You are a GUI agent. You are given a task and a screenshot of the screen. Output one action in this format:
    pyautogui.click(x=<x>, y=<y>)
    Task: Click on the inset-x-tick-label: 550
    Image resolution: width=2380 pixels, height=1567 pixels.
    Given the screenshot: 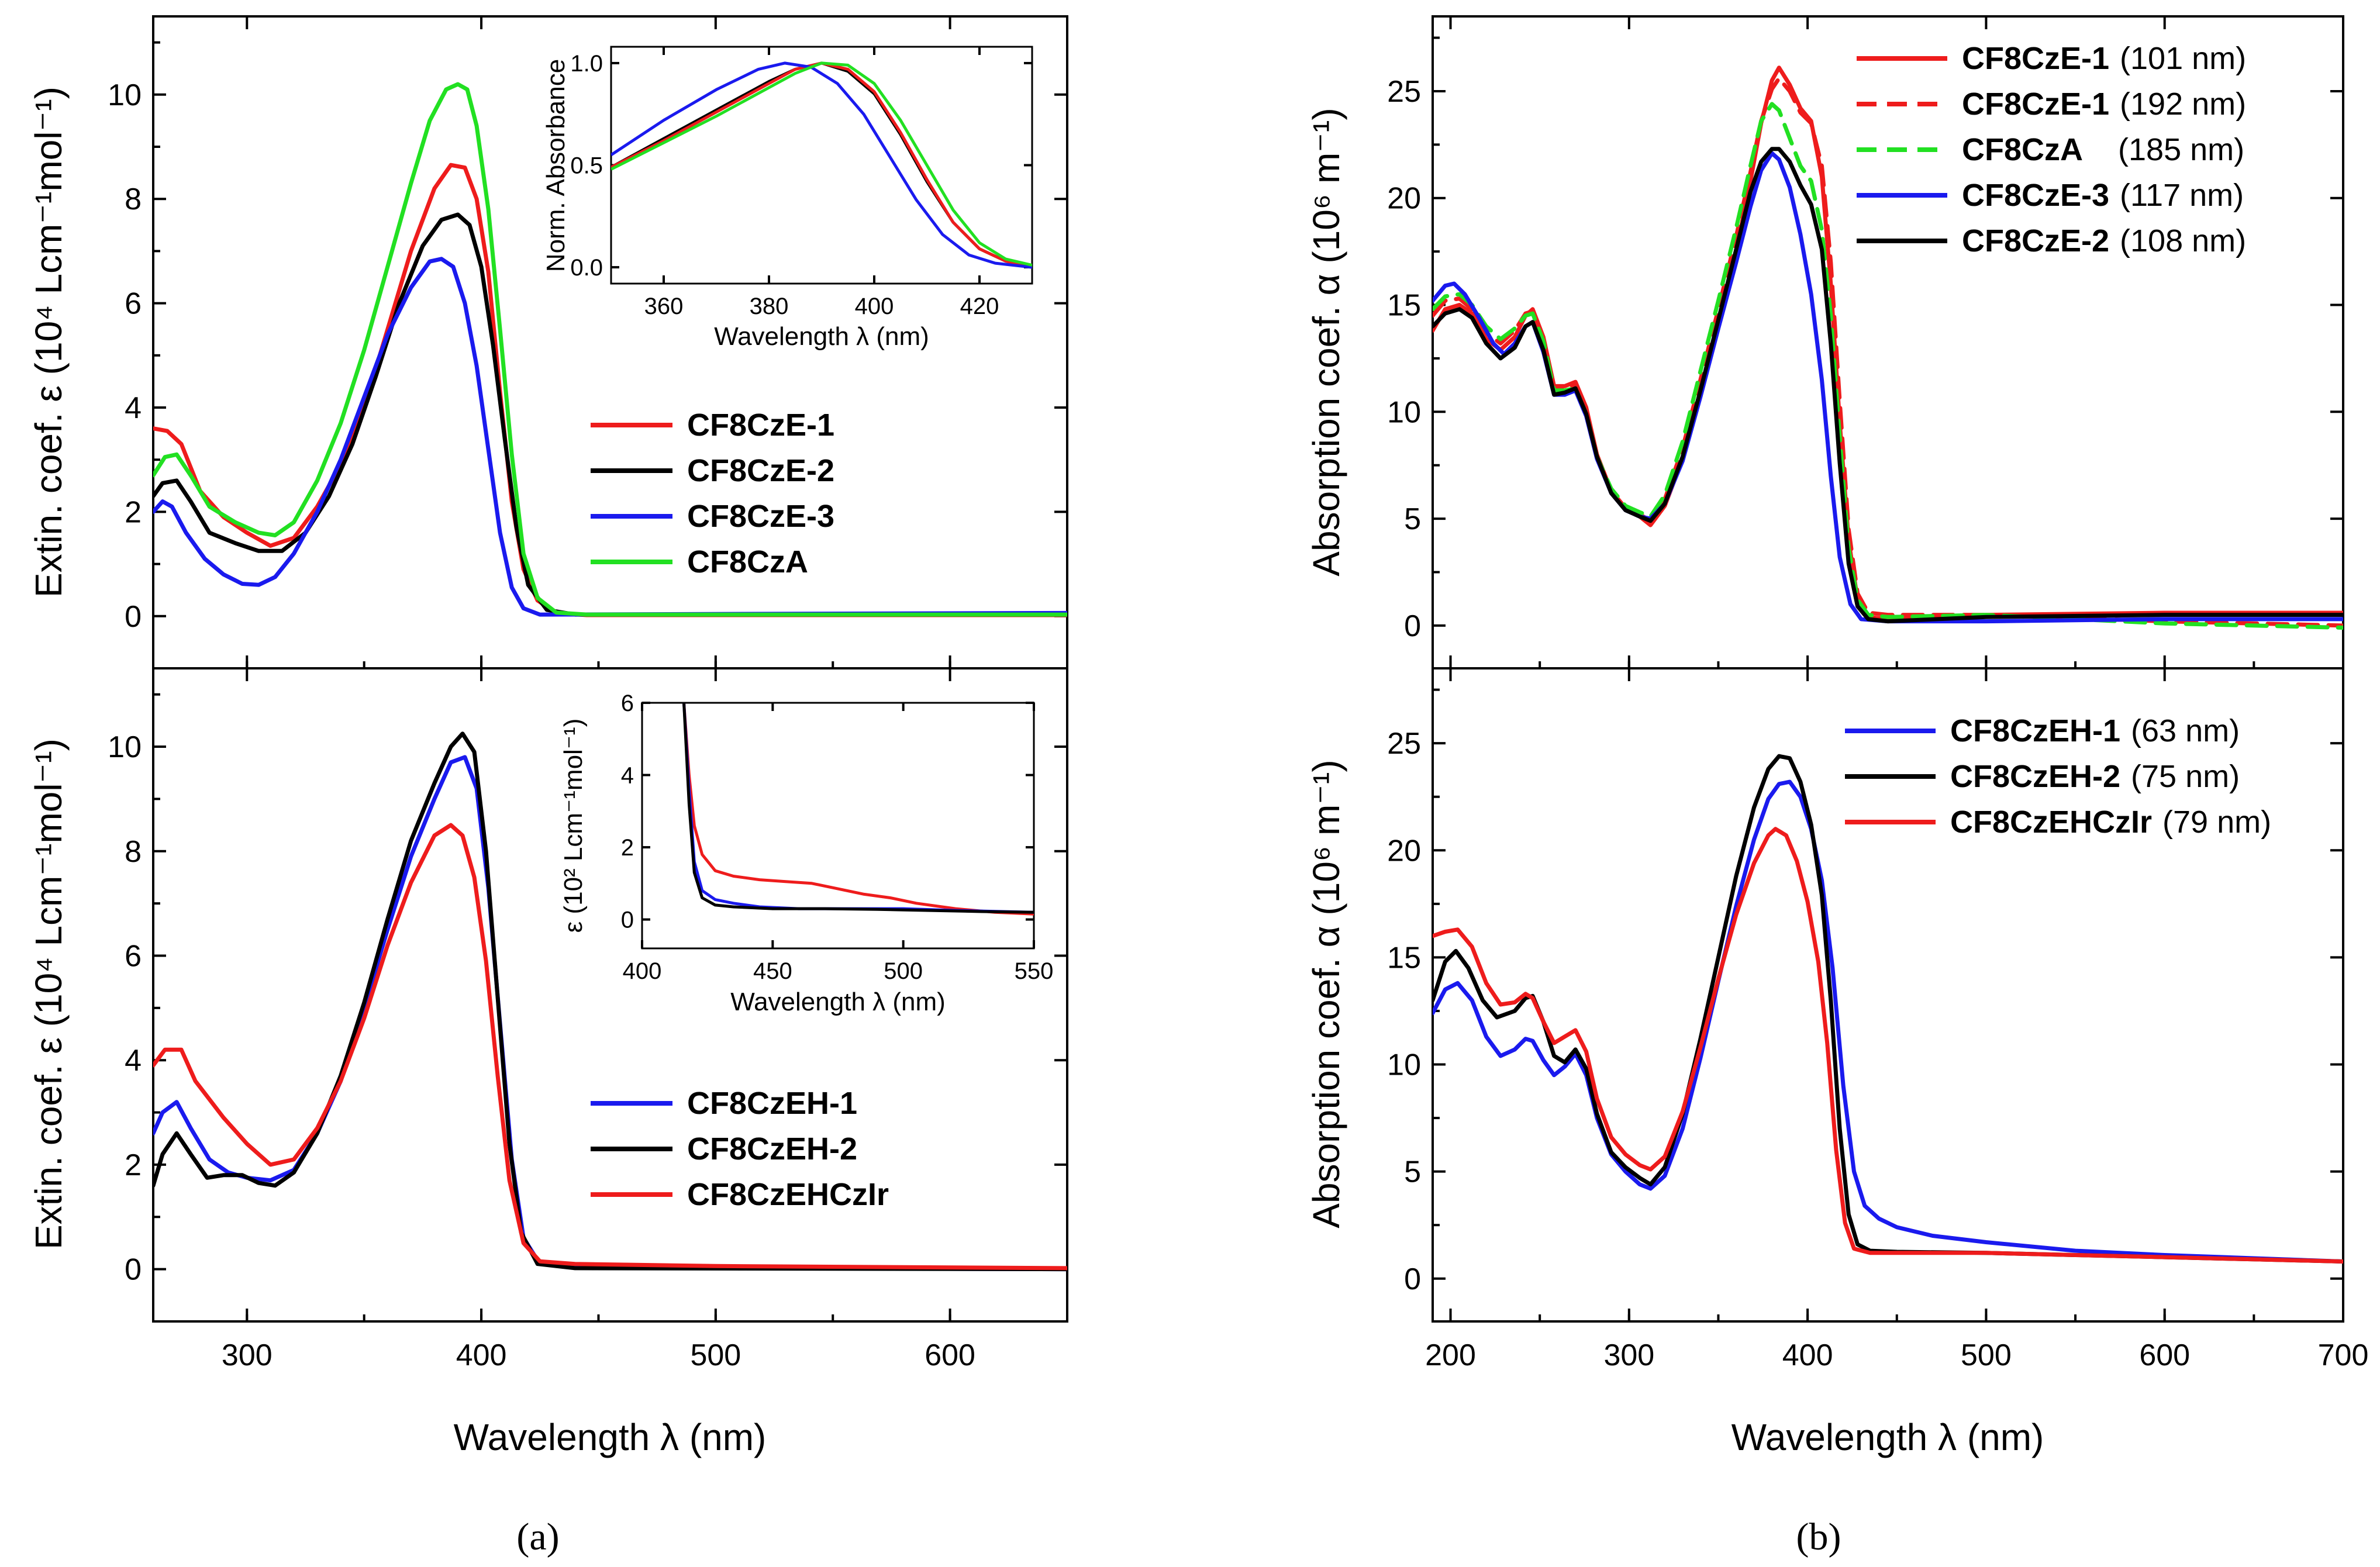 What is the action you would take?
    pyautogui.click(x=1034, y=971)
    